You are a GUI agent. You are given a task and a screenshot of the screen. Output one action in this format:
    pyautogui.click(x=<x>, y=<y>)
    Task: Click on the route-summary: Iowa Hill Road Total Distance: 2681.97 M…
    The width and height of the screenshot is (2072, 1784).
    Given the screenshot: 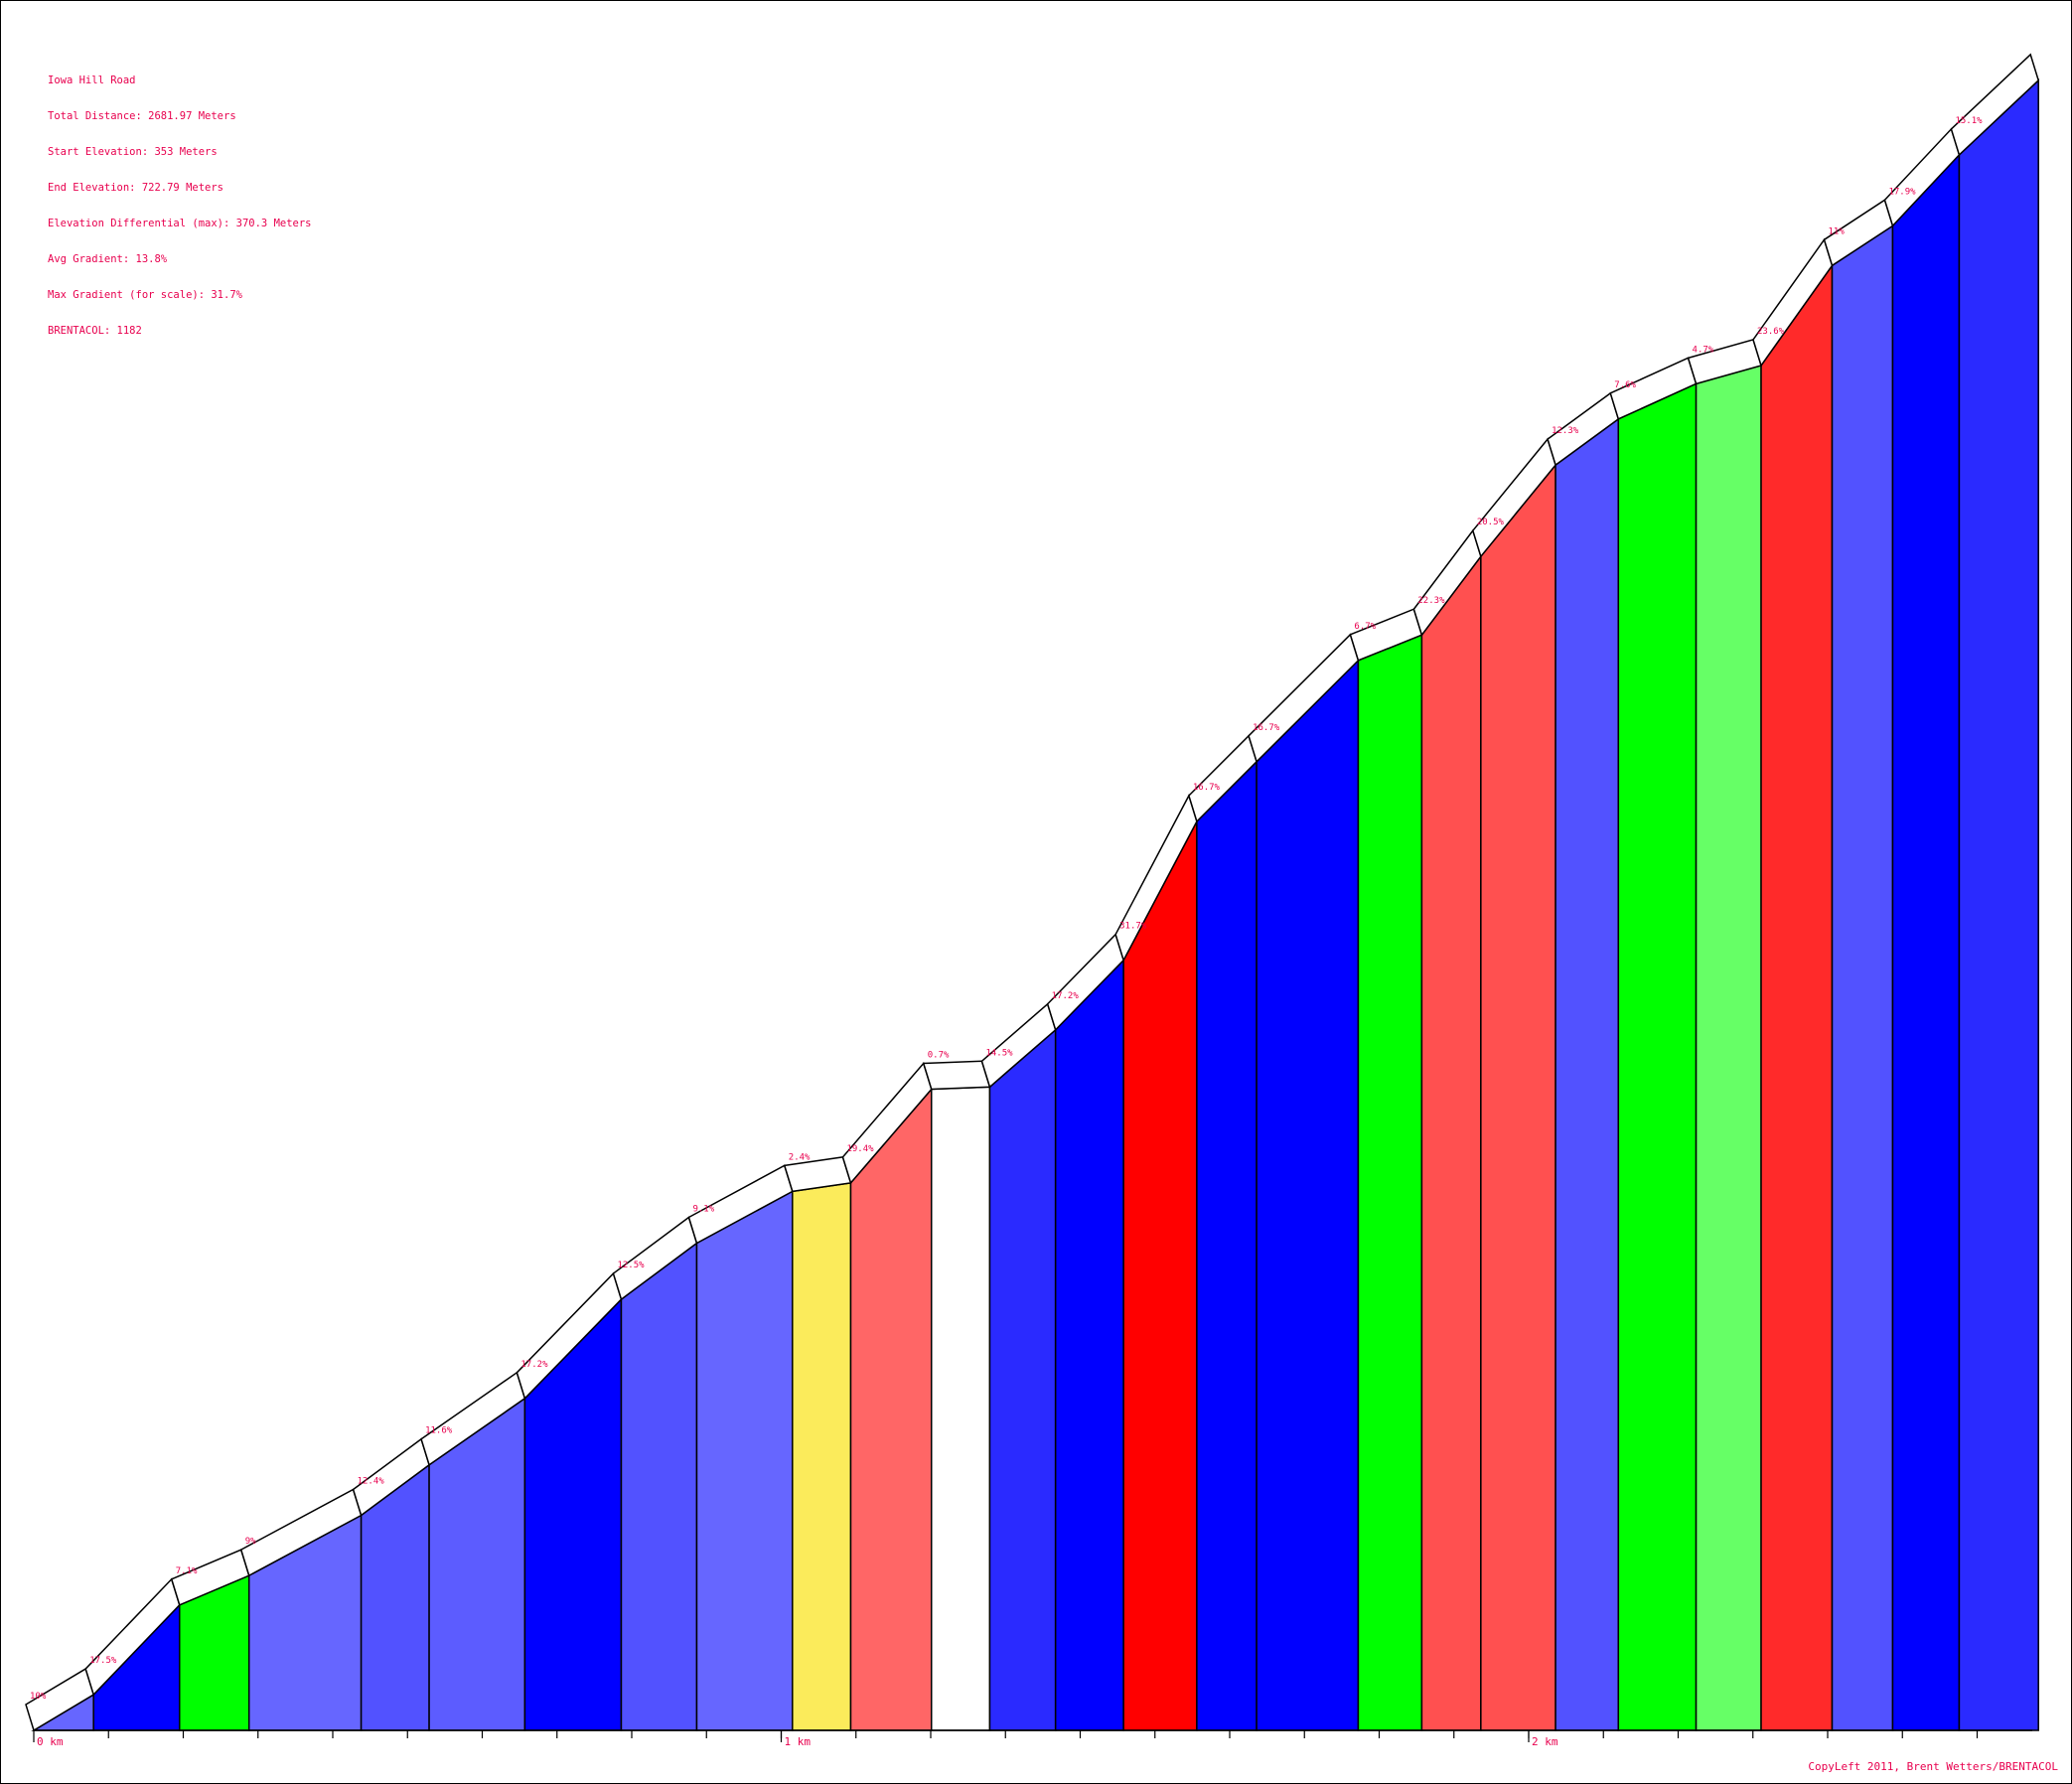 What is the action you would take?
    pyautogui.click(x=180, y=200)
    